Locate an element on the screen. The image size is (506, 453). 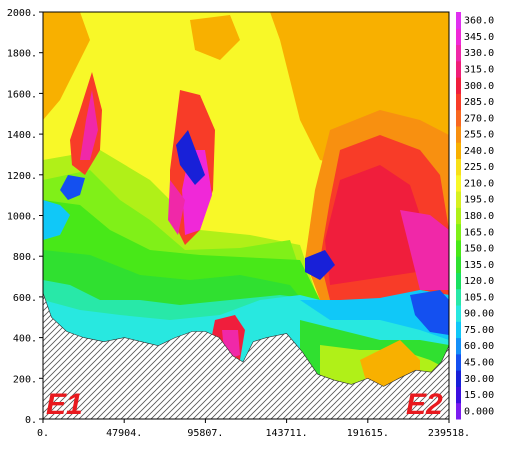
y-tick-label: 400. is located at coordinates (25, 339).